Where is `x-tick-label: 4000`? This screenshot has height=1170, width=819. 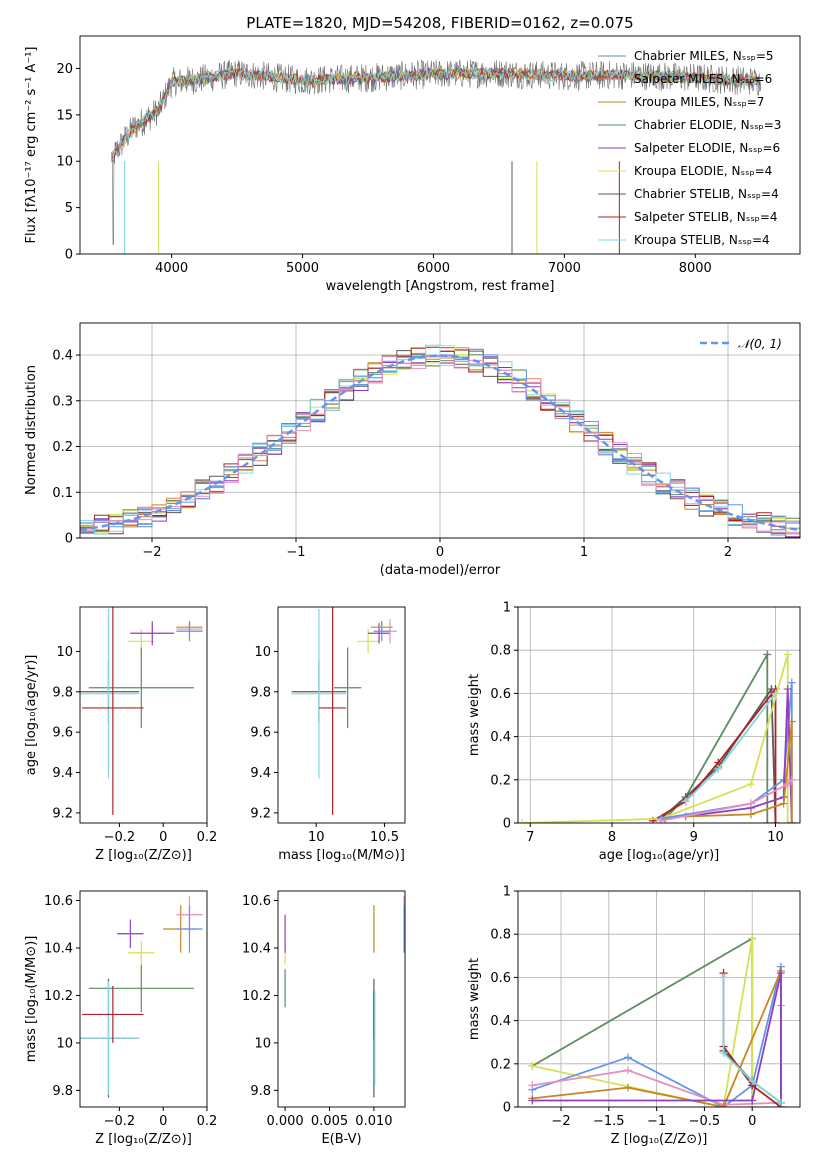 x-tick-label: 4000 is located at coordinates (171, 268).